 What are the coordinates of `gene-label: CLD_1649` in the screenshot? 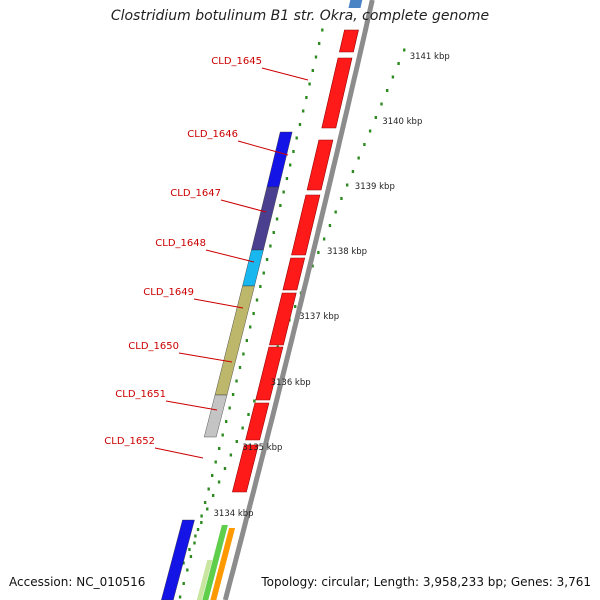 It's located at (168, 292).